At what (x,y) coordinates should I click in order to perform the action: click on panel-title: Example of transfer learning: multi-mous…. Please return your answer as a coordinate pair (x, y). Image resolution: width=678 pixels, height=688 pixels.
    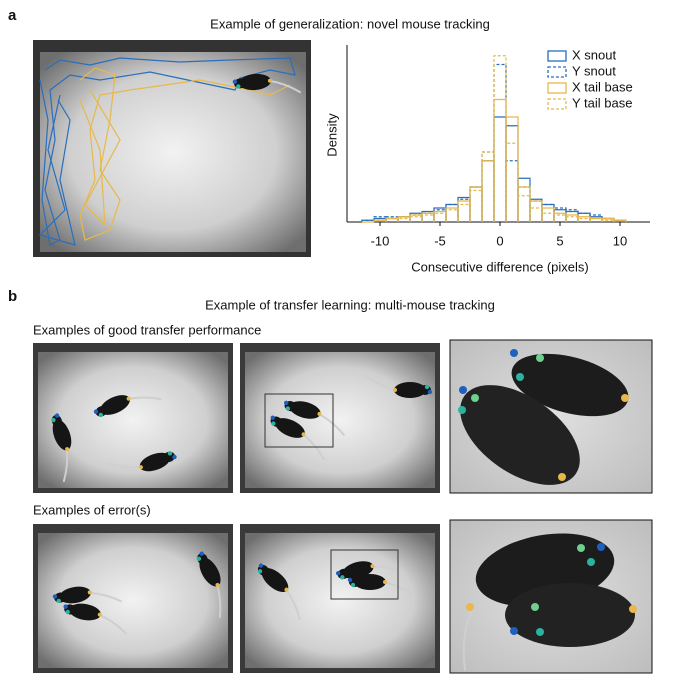
    Looking at the image, I should click on (350, 304).